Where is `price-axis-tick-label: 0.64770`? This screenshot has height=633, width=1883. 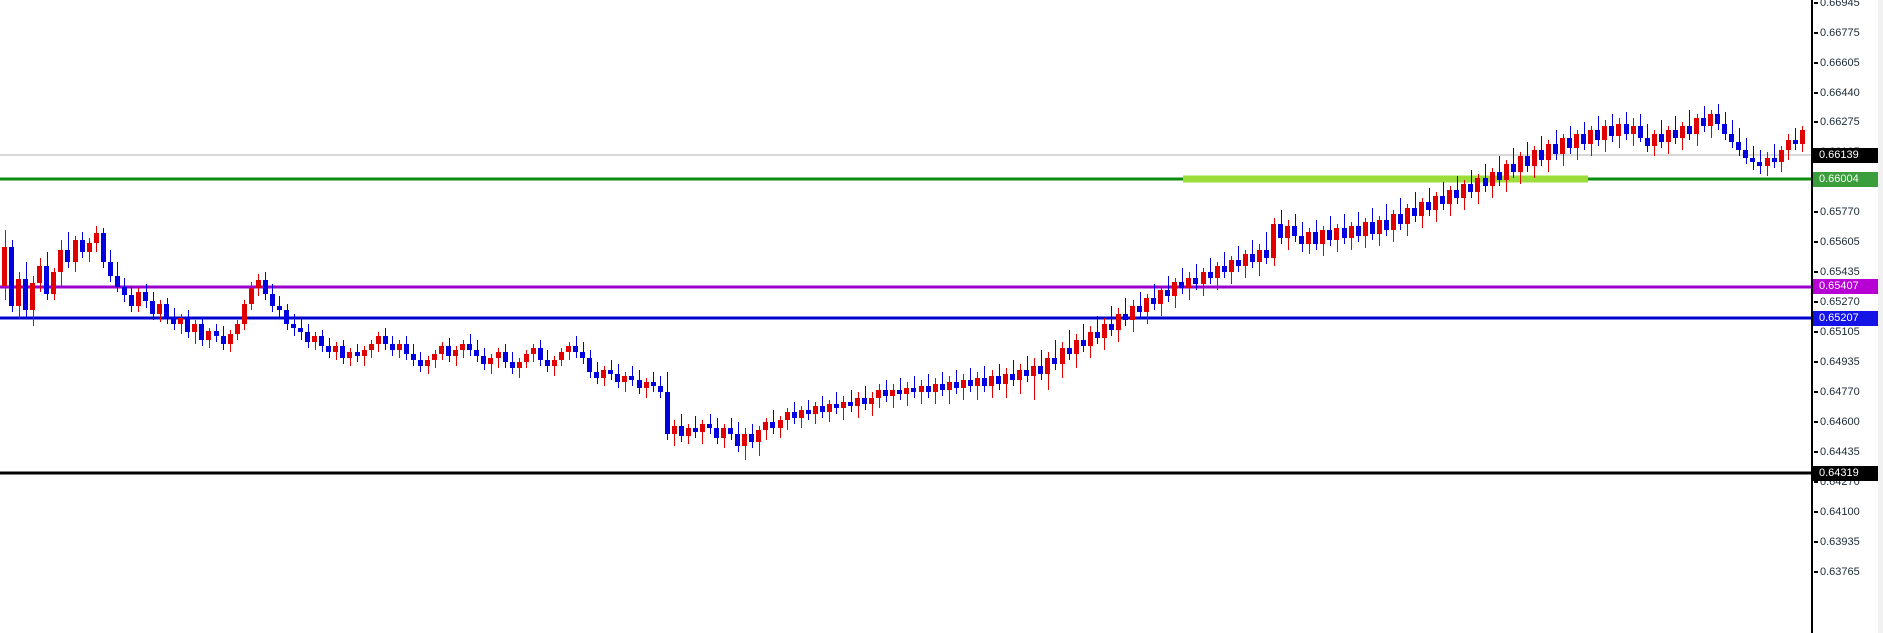
price-axis-tick-label: 0.64770 is located at coordinates (1840, 392).